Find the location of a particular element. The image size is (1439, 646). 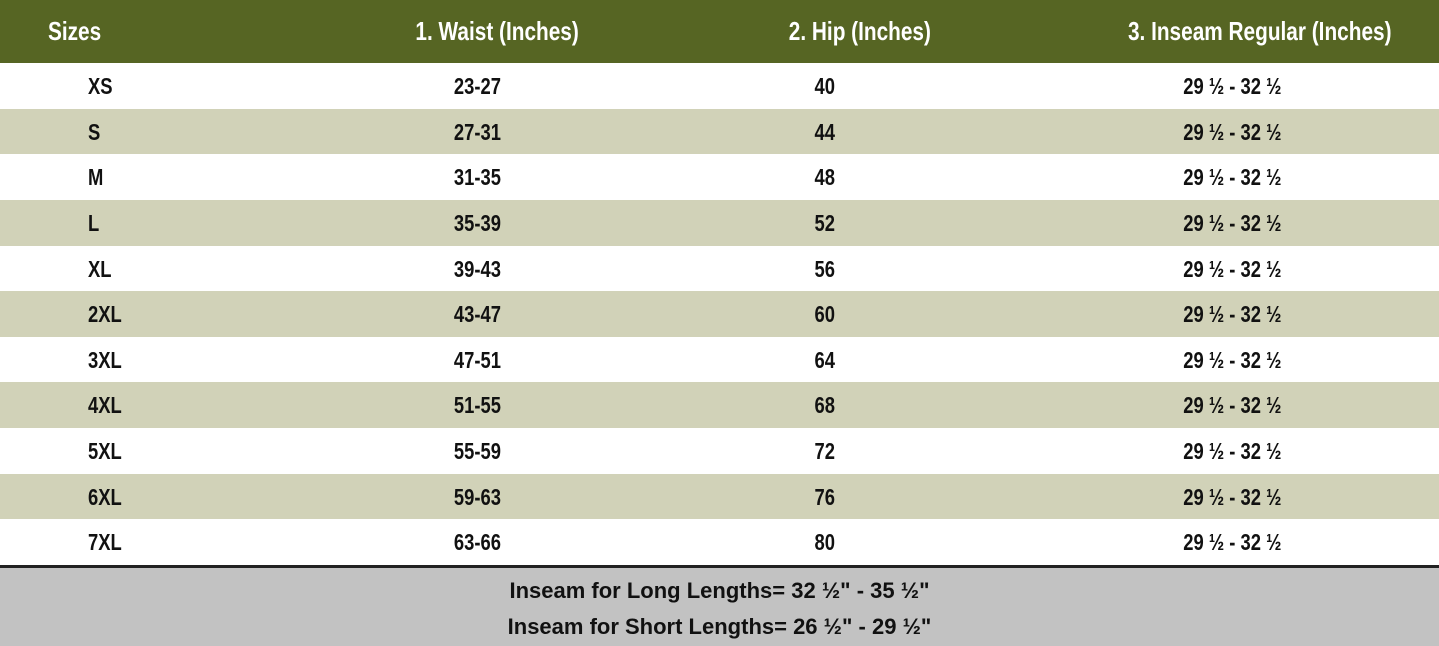

table-cell-text: 68 is located at coordinates (825, 405).